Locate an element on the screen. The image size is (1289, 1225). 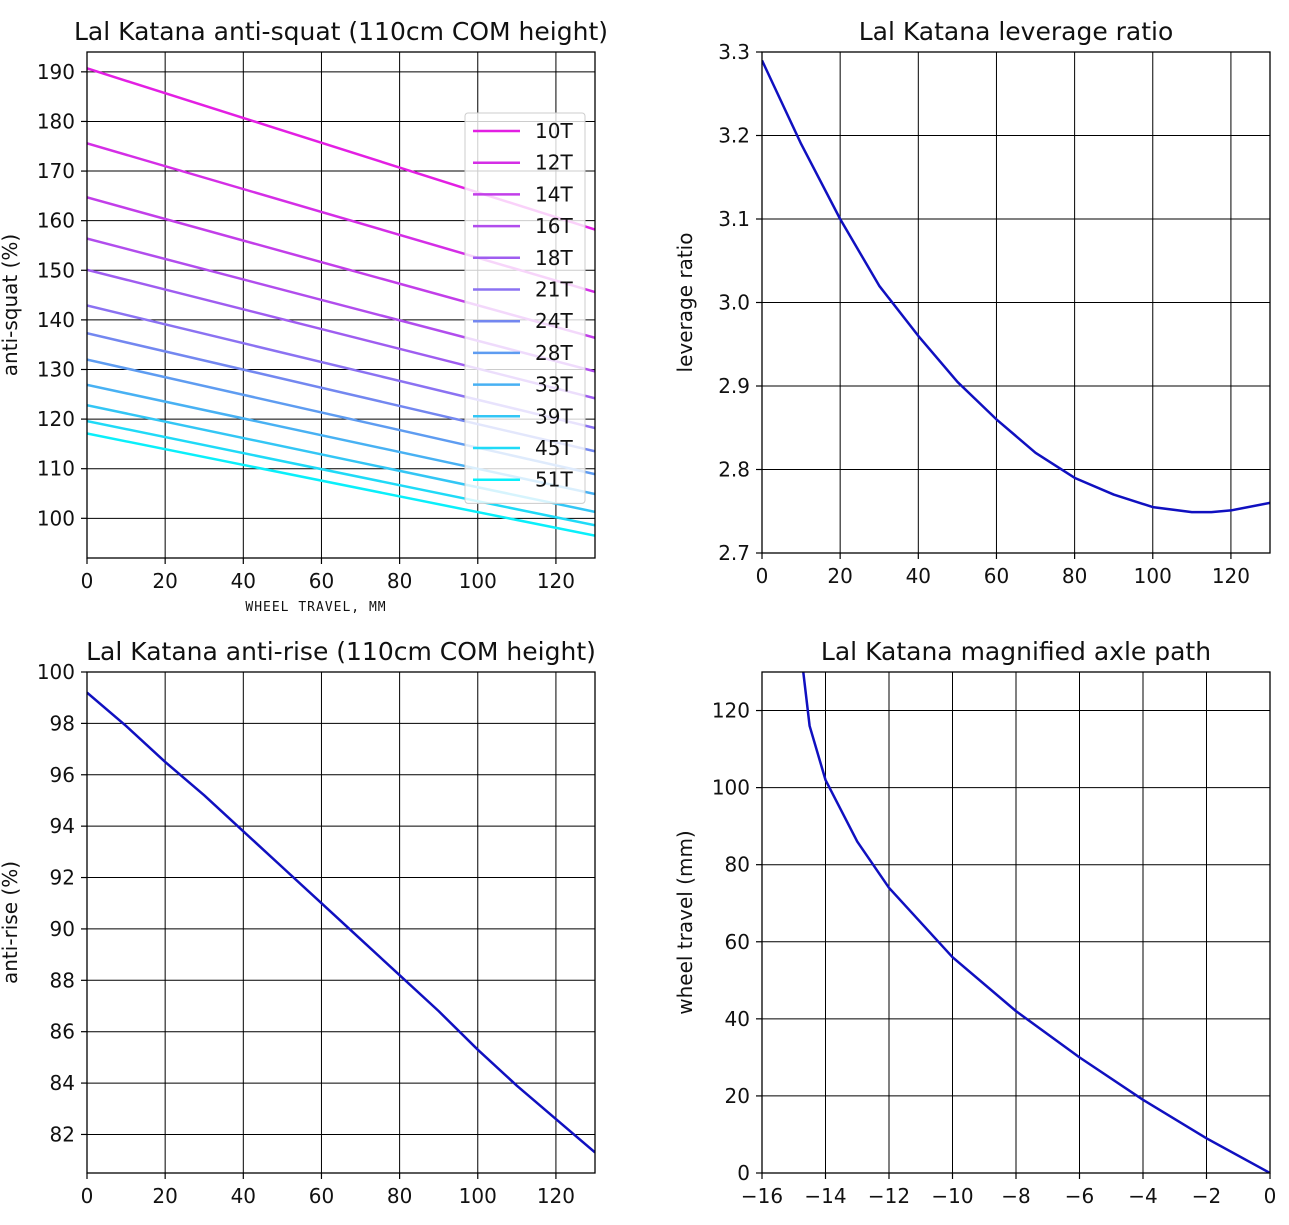
y-tick-label: 170 is located at coordinates (56, 171).